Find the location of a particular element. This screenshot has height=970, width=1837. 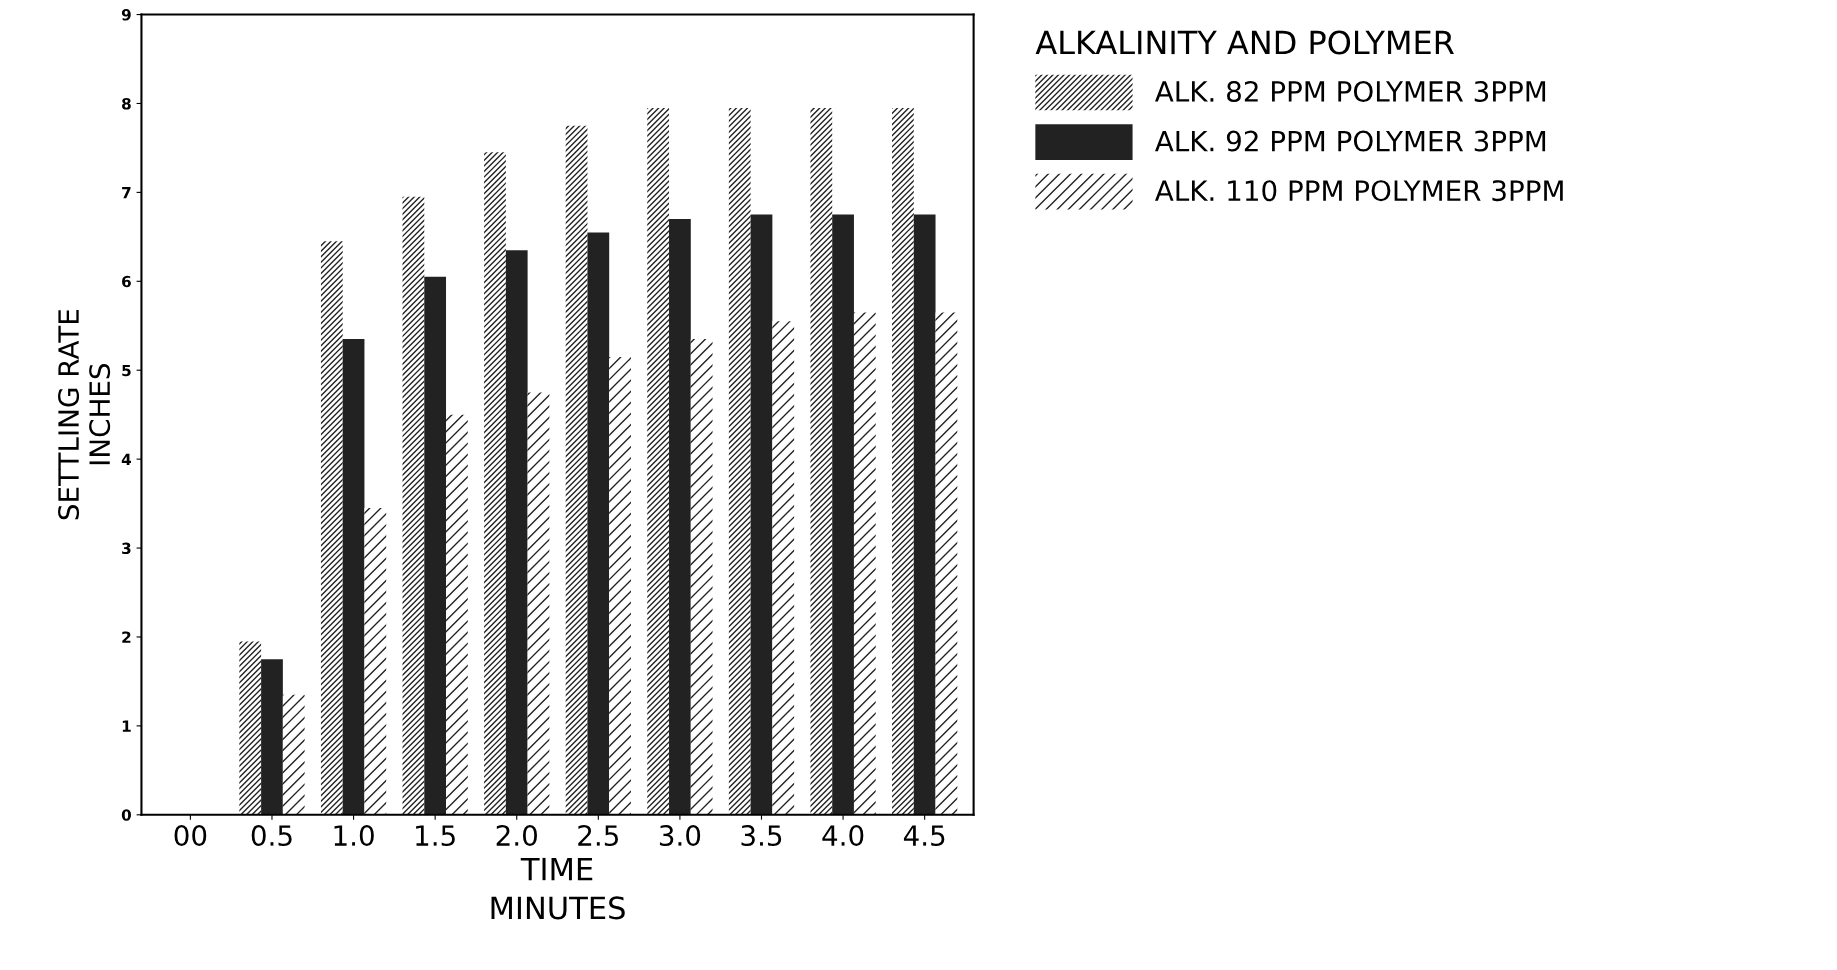

y-tick-label: 8 is located at coordinates (126, 103).